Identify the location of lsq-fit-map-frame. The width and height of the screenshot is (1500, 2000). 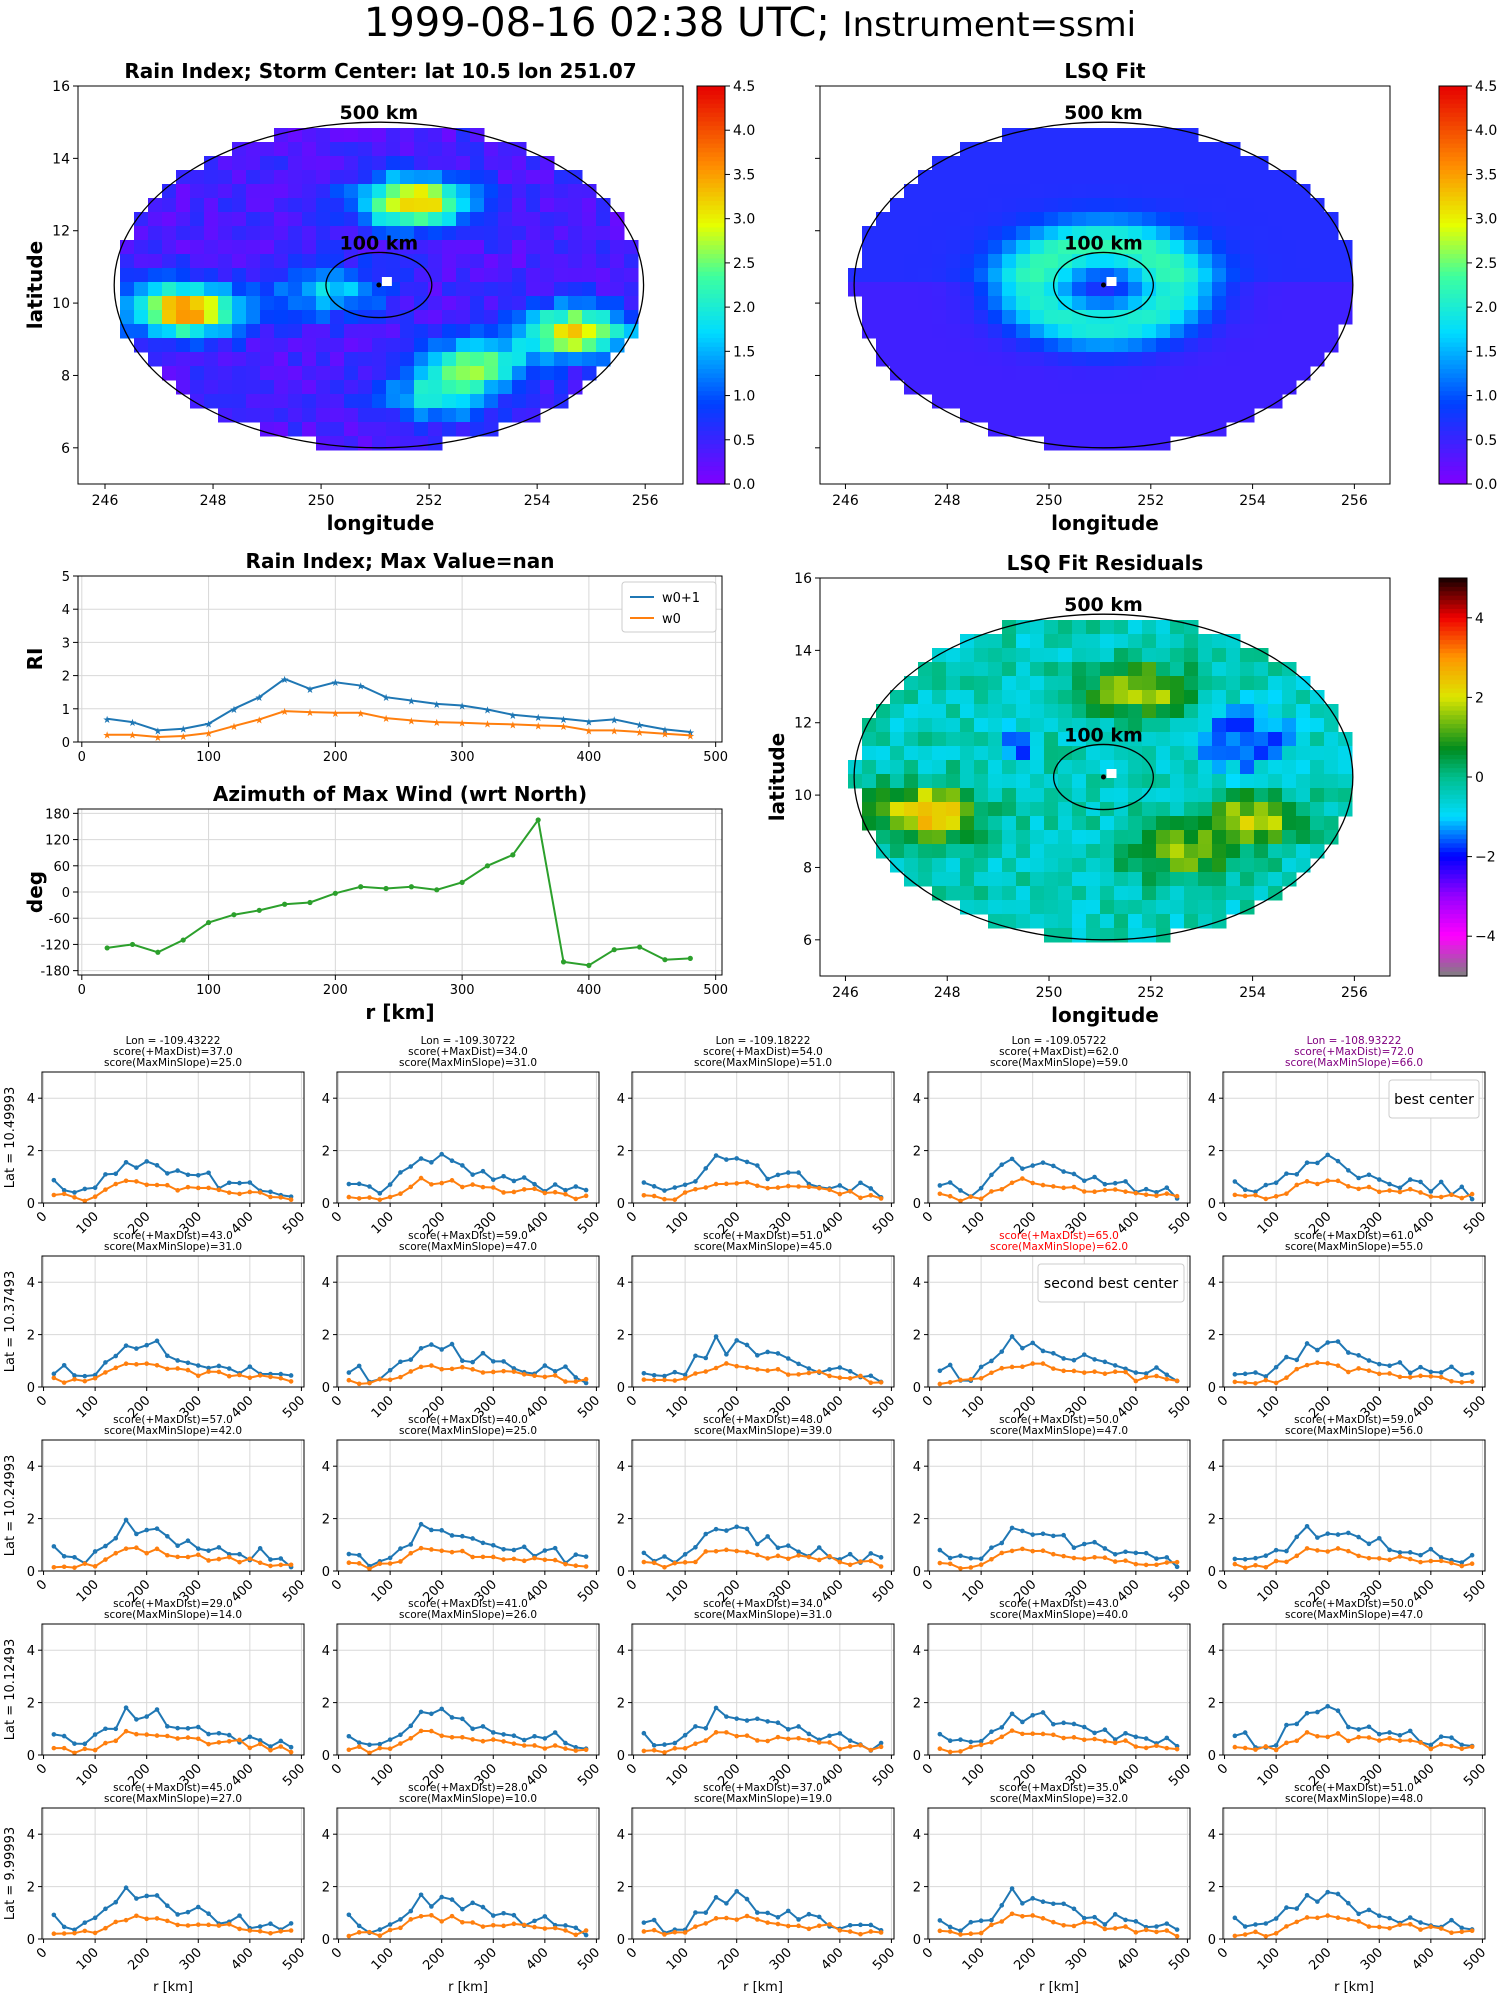
(1105, 285).